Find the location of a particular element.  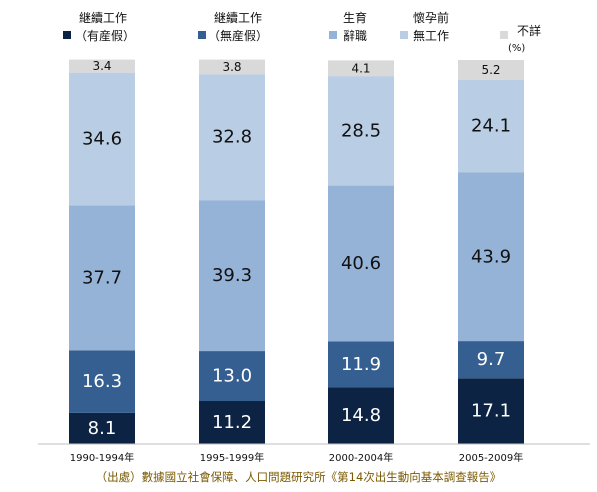

data-label: 13.0 is located at coordinates (232, 376).